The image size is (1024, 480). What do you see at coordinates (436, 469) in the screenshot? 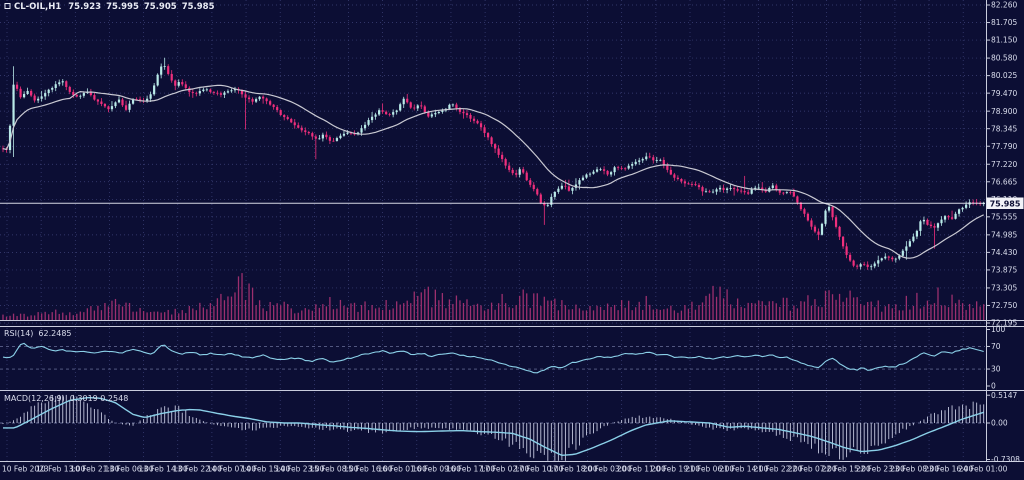
I see `time-axis-label: 16 Feb 09:00` at bounding box center [436, 469].